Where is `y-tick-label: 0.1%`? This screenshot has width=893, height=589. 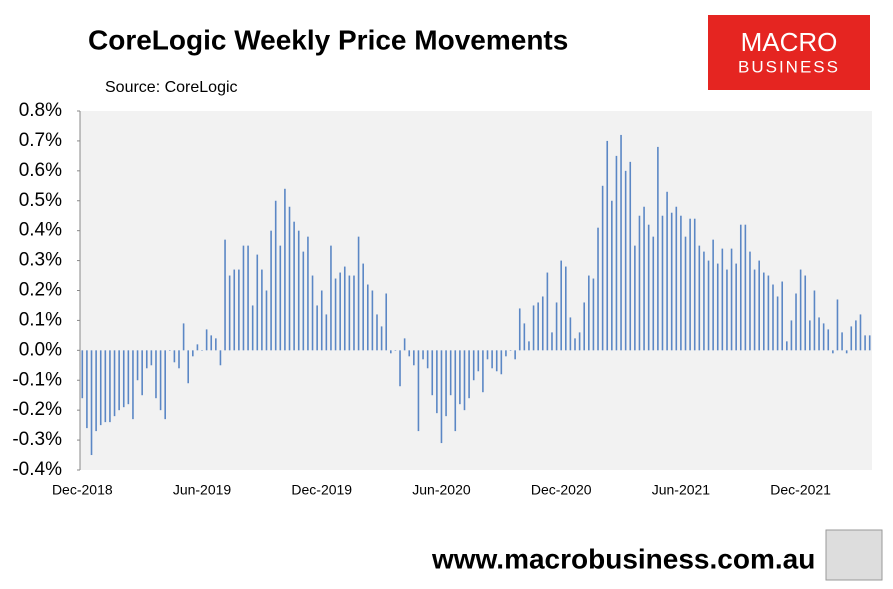 y-tick-label: 0.1% is located at coordinates (40, 319).